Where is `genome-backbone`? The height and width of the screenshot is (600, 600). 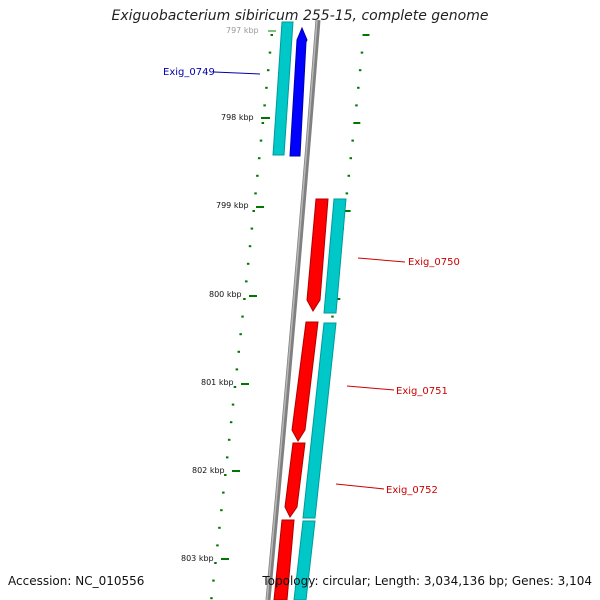 genome-backbone is located at coordinates (293, 309).